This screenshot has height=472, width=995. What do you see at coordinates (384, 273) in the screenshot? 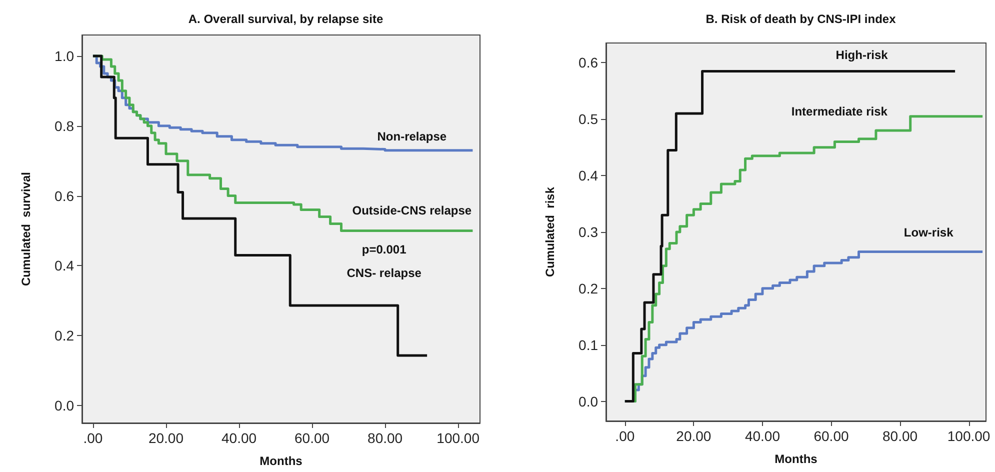
I see `text: CNS- relapse` at bounding box center [384, 273].